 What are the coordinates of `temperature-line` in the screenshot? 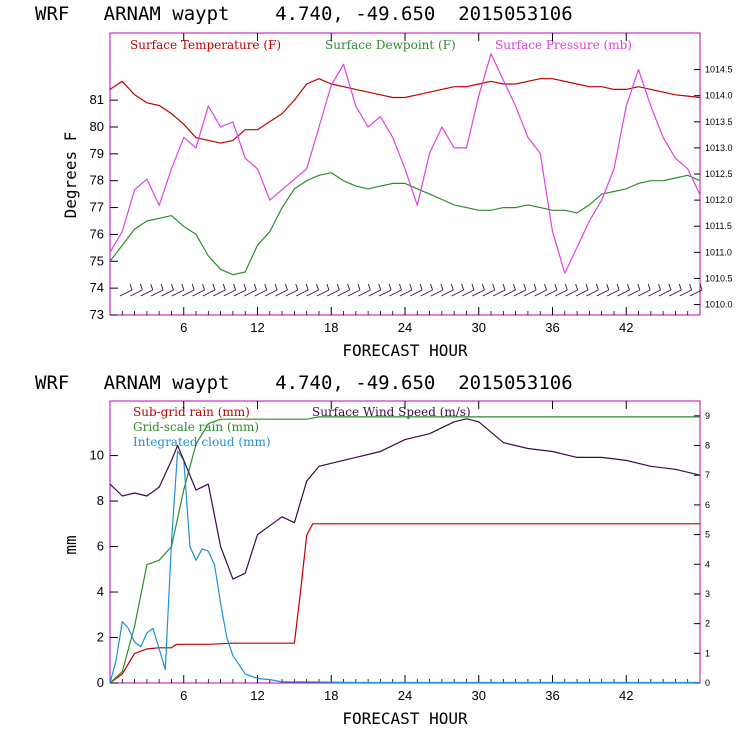 It's located at (405, 111).